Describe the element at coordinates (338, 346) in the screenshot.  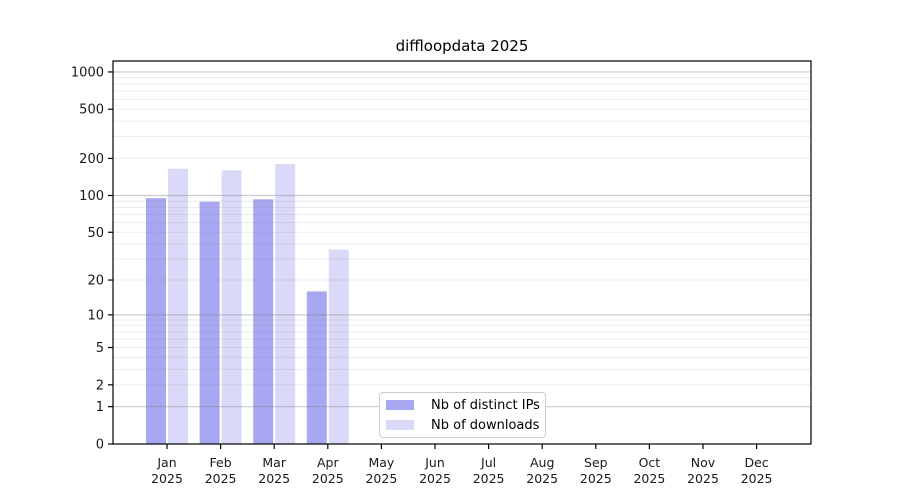
I see `bar-downloads-apr` at that location.